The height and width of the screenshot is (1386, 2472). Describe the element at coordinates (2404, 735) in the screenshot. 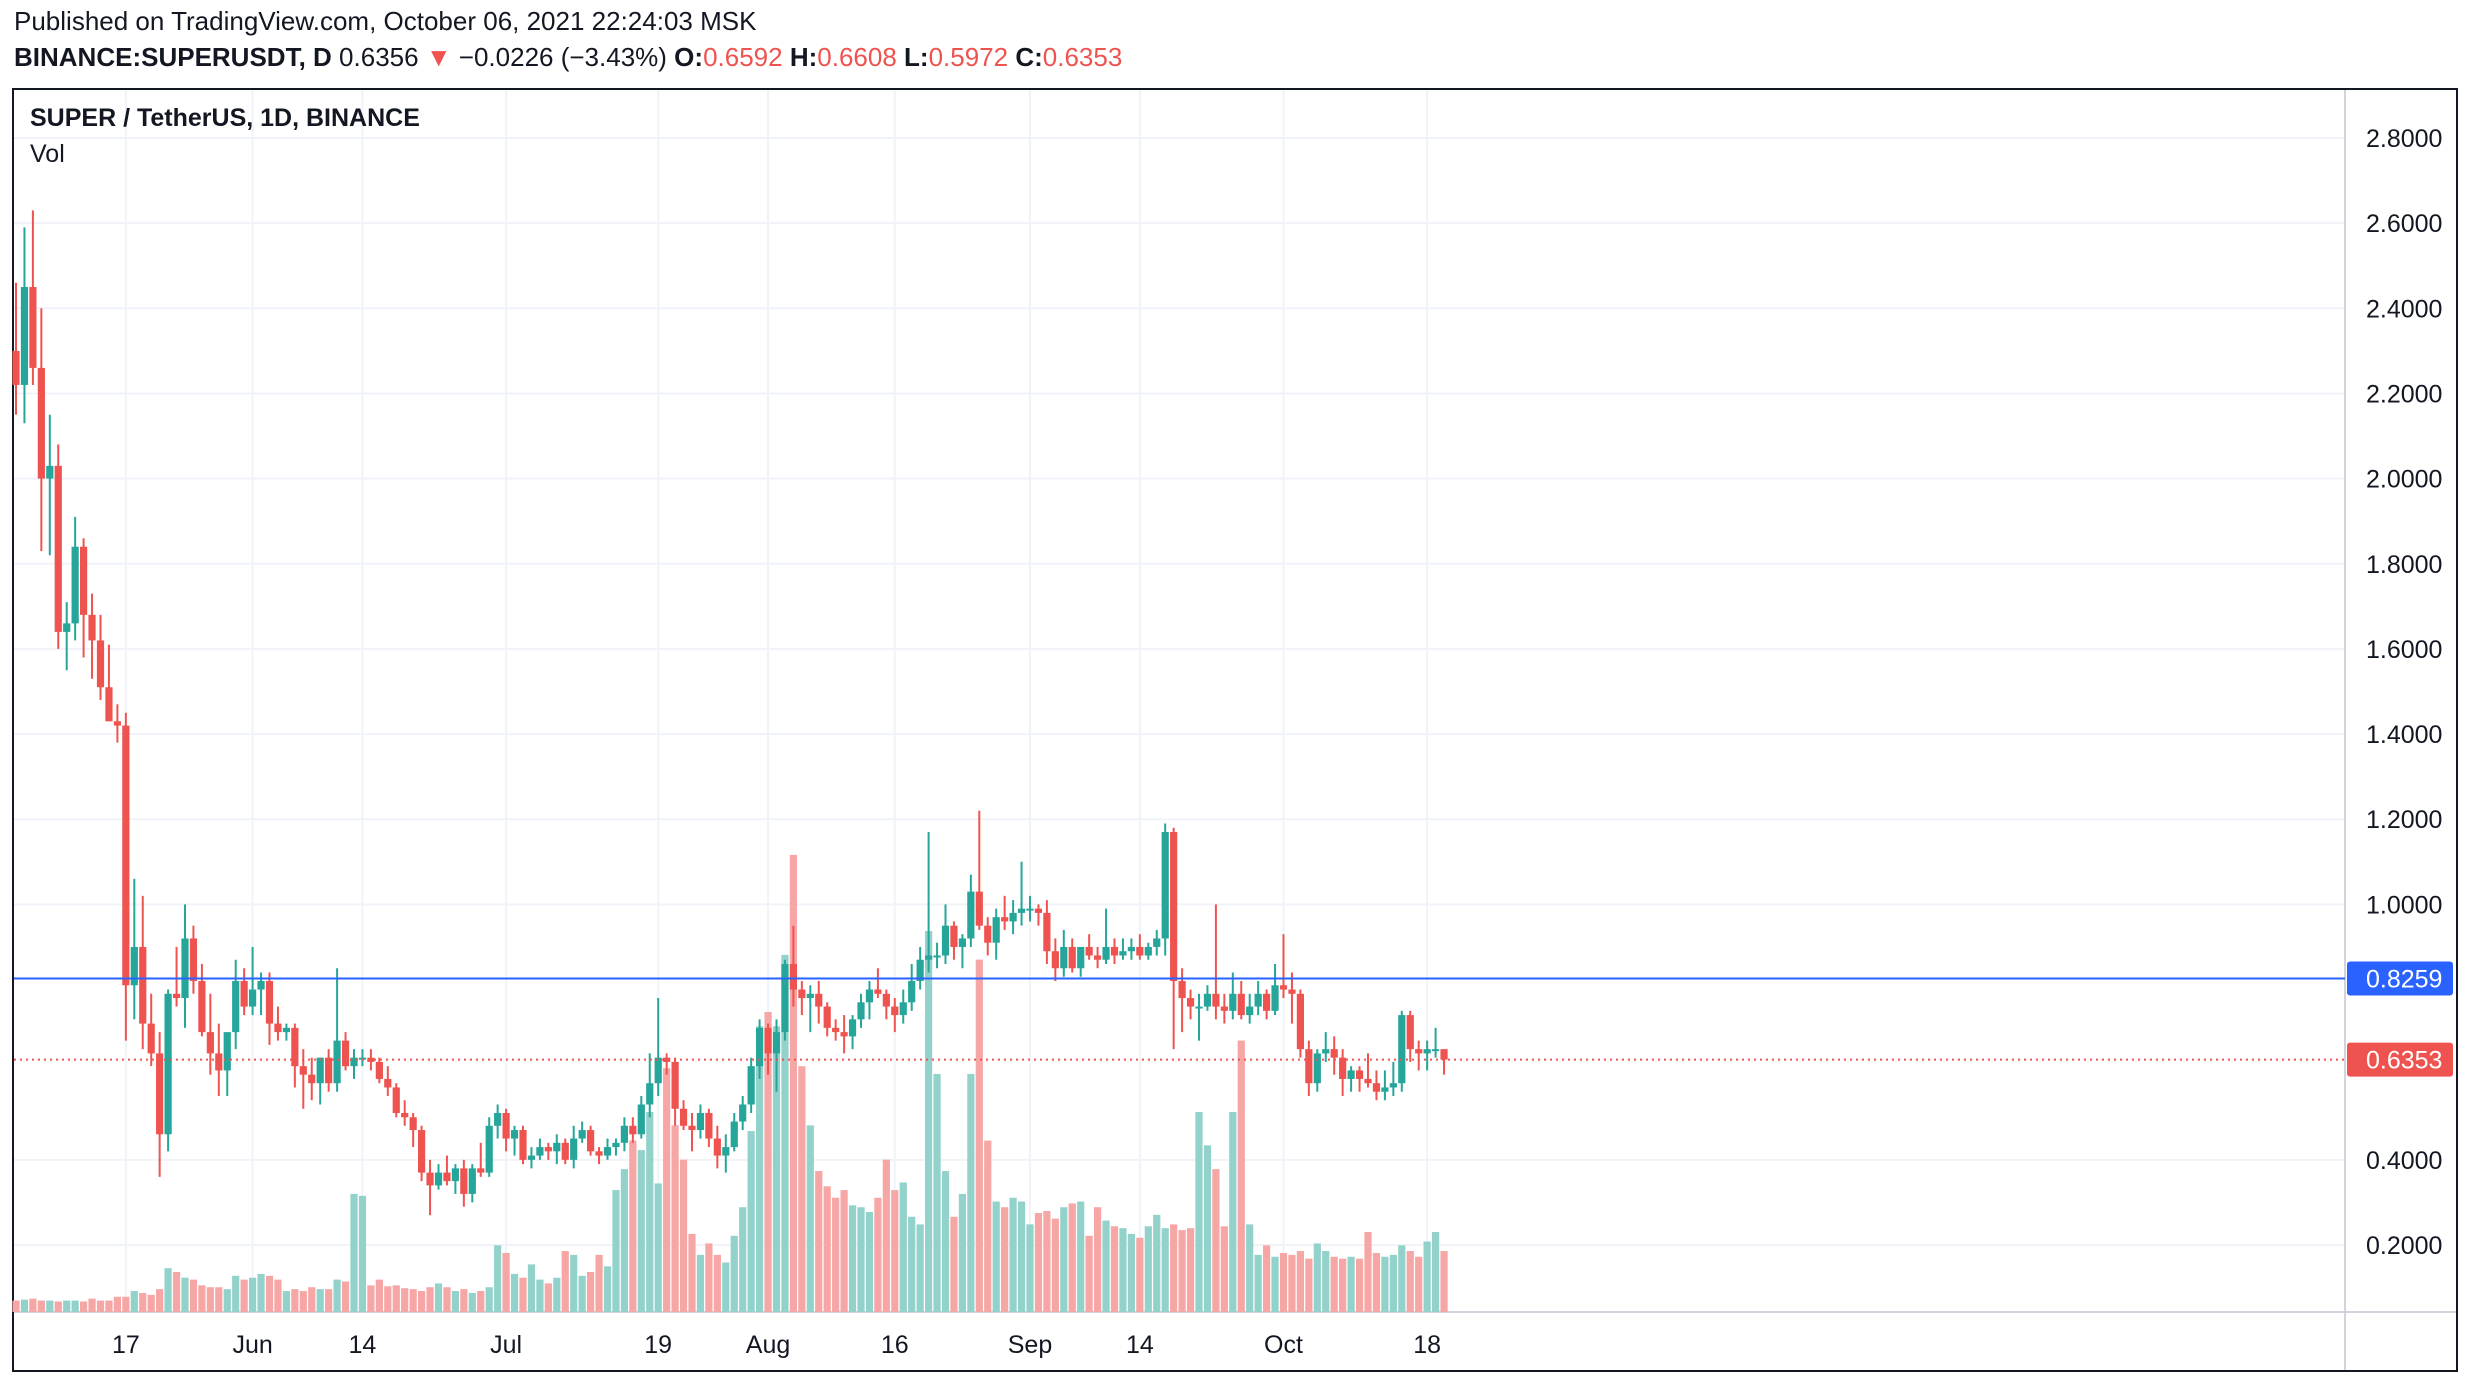

I see `y-tick-label: 1.4000` at that location.